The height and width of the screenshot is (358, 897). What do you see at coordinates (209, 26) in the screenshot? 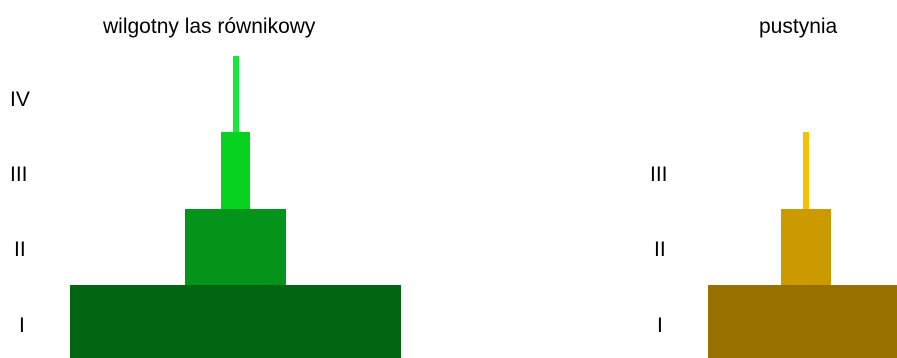
I see `pyramid-title-rainforest: wilgotny las równikowy` at bounding box center [209, 26].